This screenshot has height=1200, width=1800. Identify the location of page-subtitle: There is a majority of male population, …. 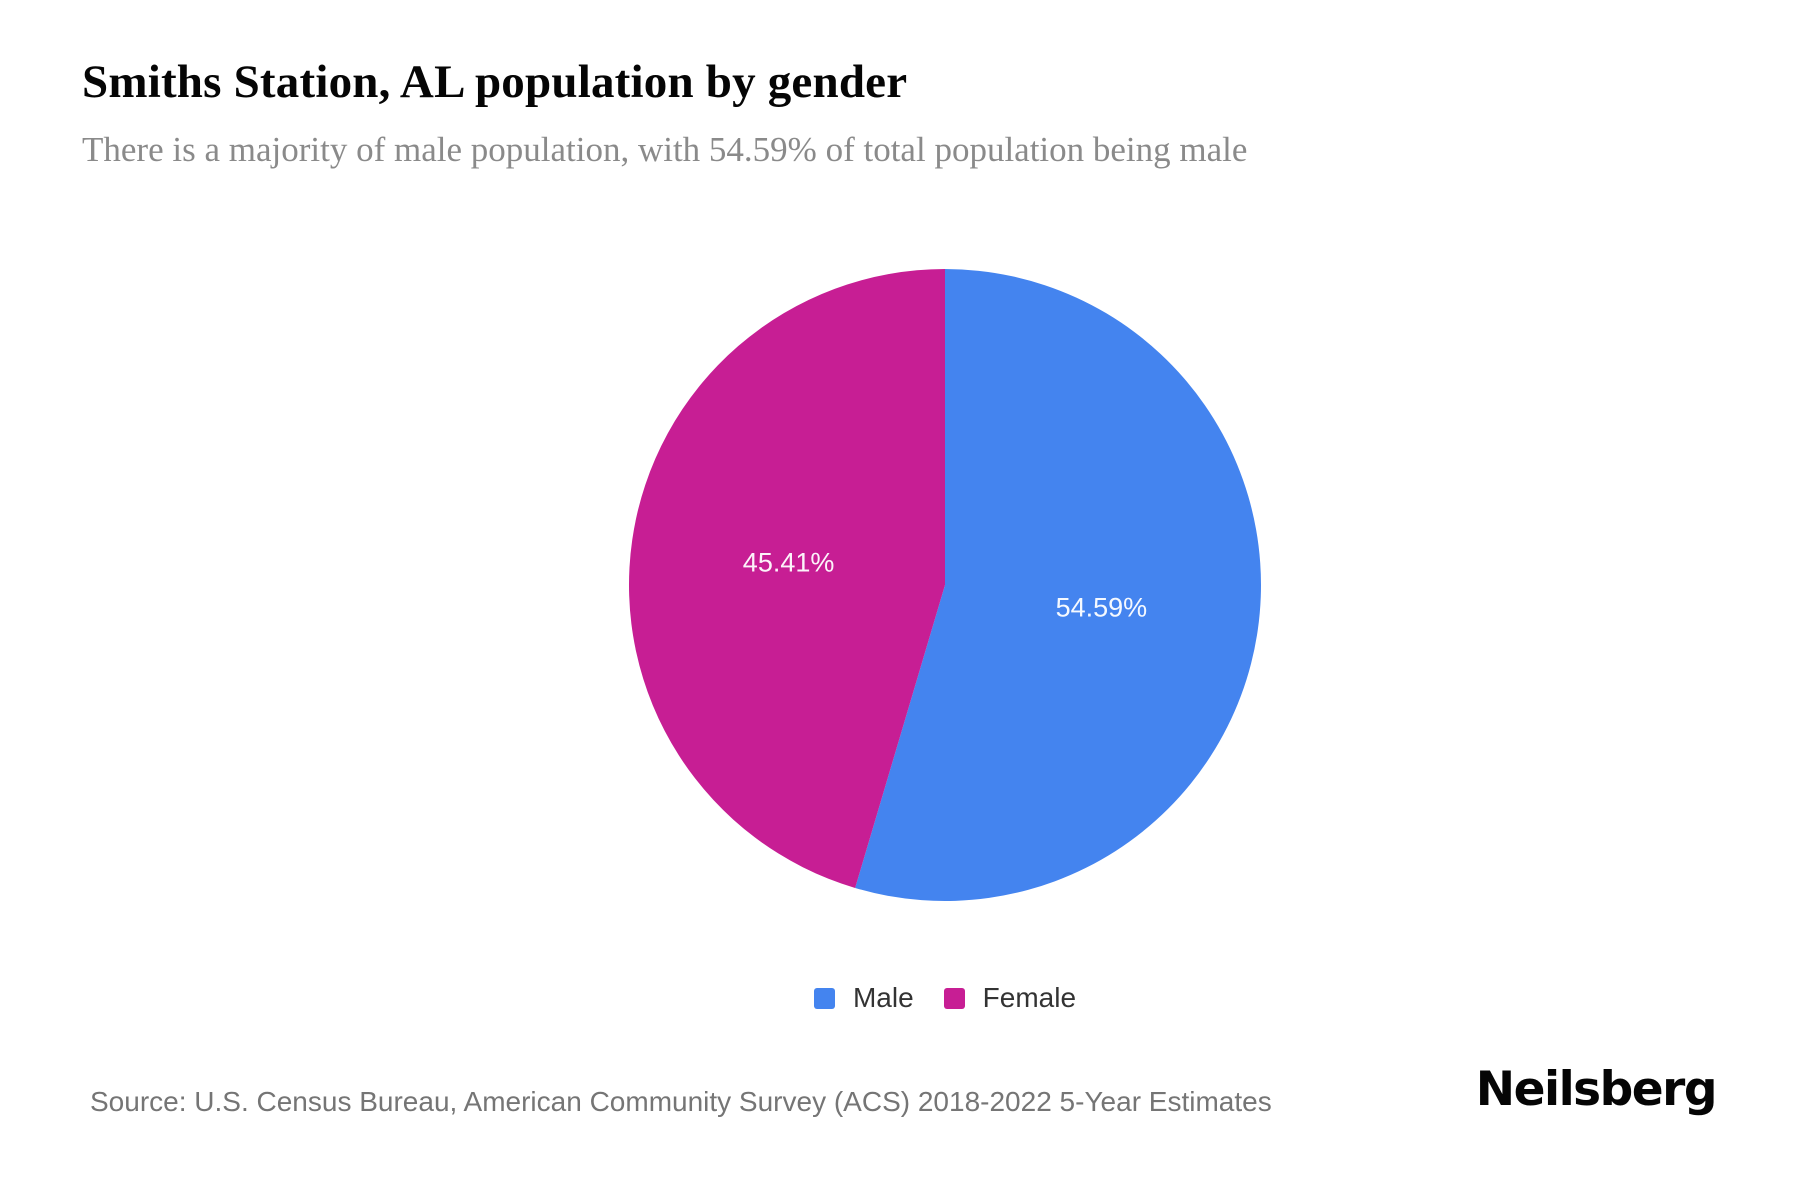
(665, 149).